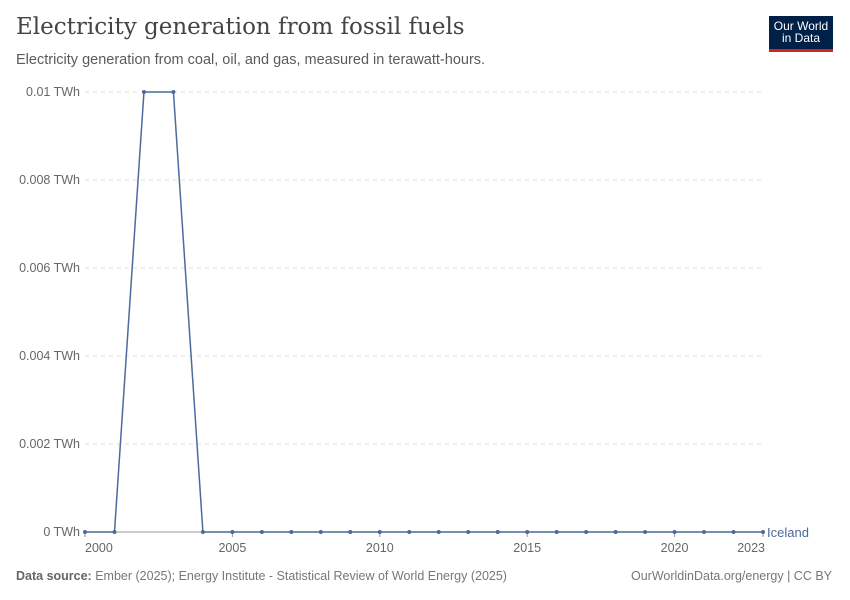  What do you see at coordinates (49, 444) in the screenshot?
I see `y-tick-label: 0.002 TWh` at bounding box center [49, 444].